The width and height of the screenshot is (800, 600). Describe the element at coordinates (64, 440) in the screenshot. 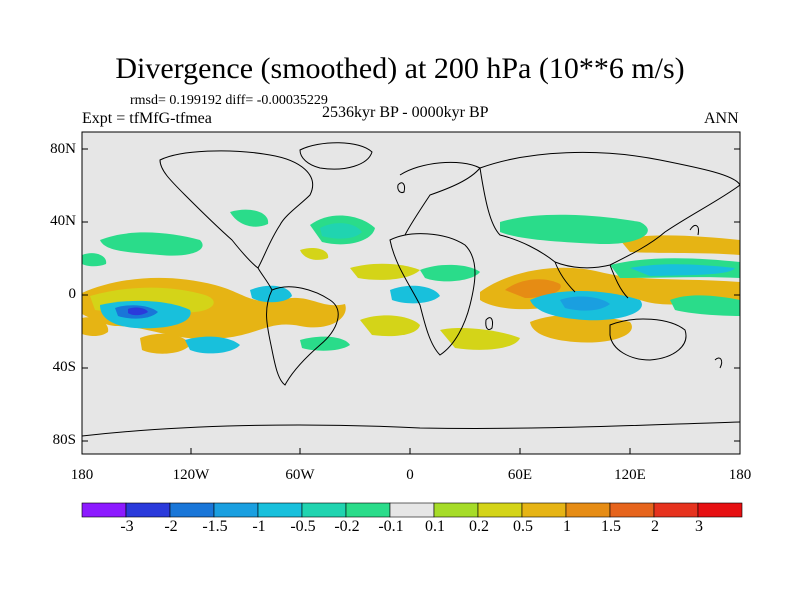

I see `lat-label-80s: 80S` at that location.